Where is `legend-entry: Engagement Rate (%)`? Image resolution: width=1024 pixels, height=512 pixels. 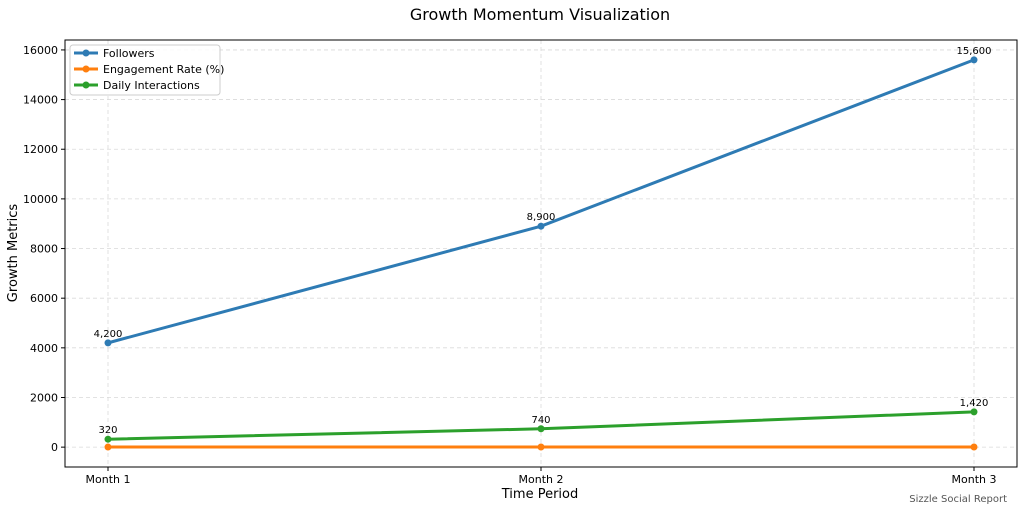 legend-entry: Engagement Rate (%) is located at coordinates (149, 69).